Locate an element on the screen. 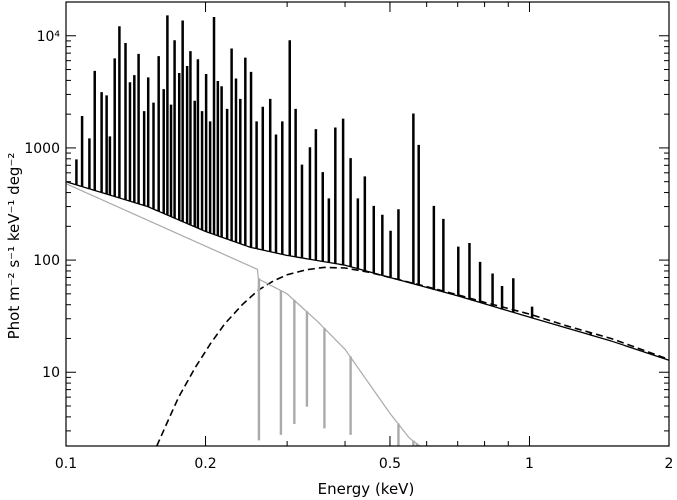  x-tick-label: 2 is located at coordinates (669, 464).